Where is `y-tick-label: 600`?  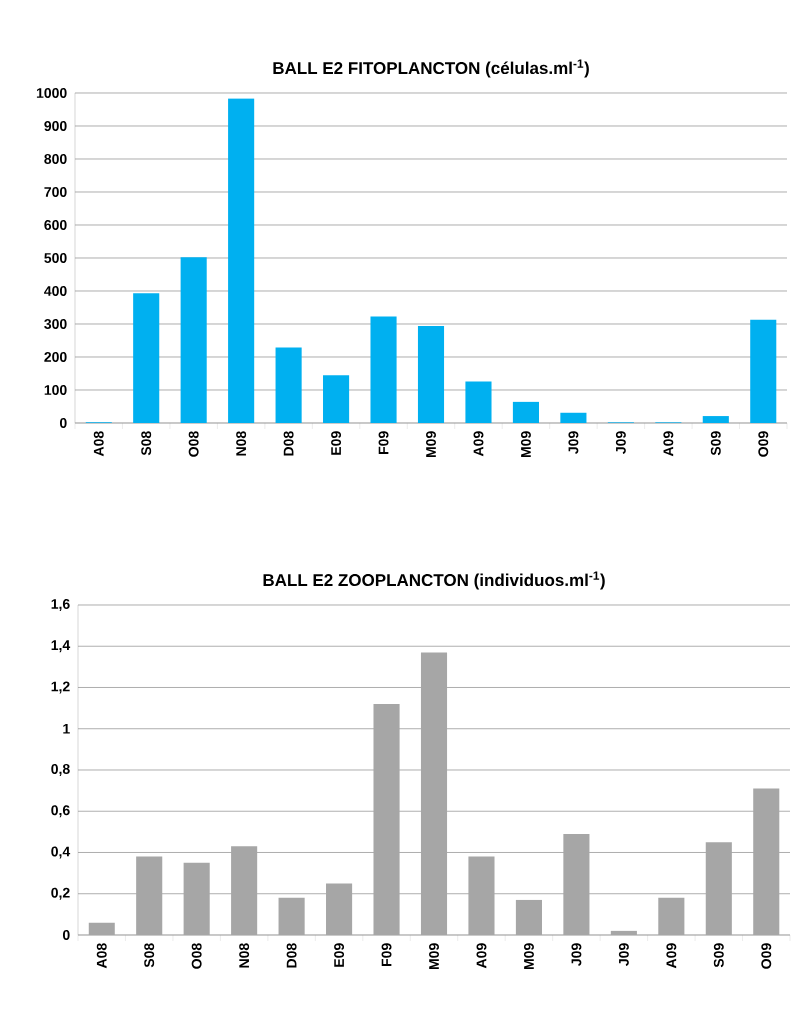
y-tick-label: 600 is located at coordinates (55, 225).